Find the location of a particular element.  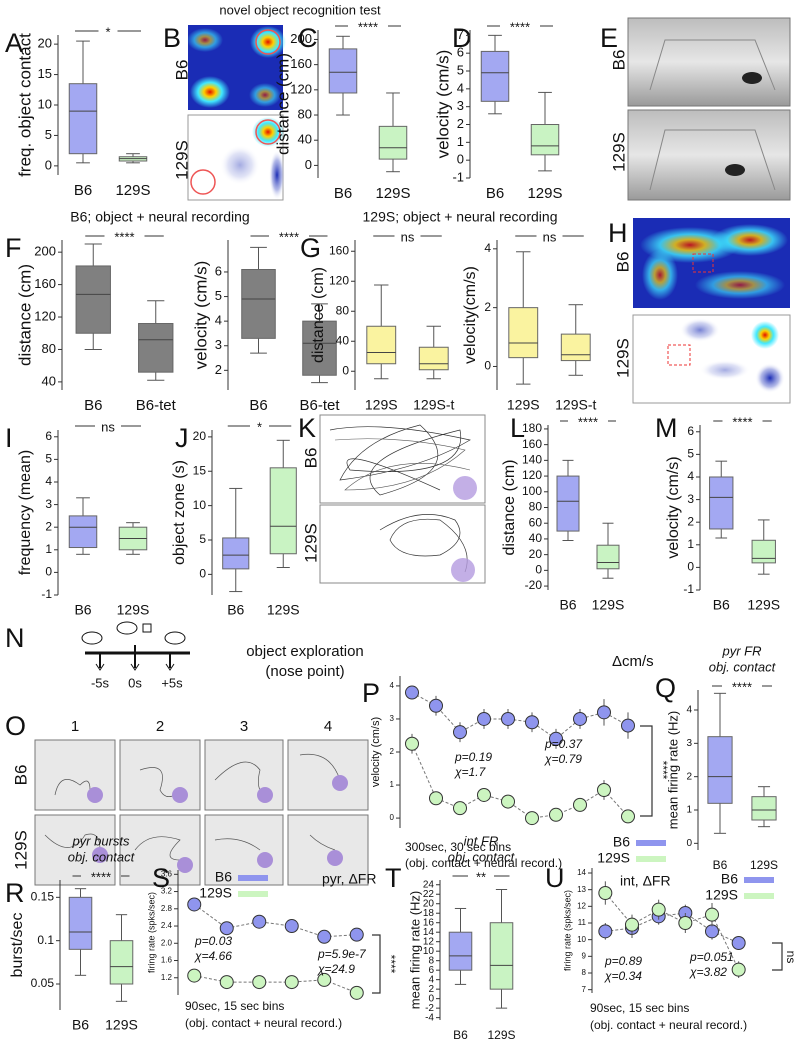

panel-letter: P is located at coordinates (371, 693).